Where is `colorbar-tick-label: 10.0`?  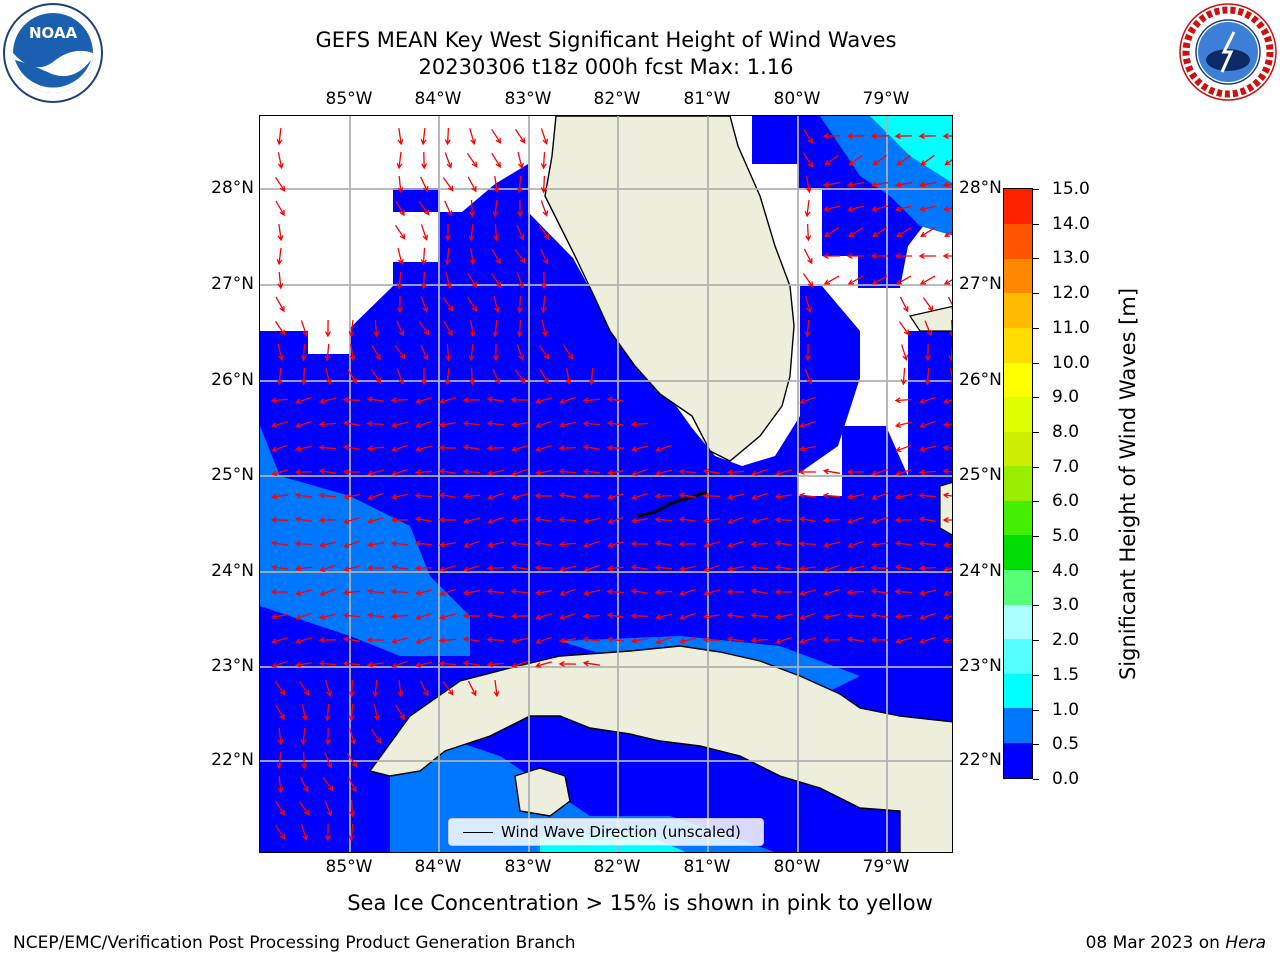 colorbar-tick-label: 10.0 is located at coordinates (1071, 362).